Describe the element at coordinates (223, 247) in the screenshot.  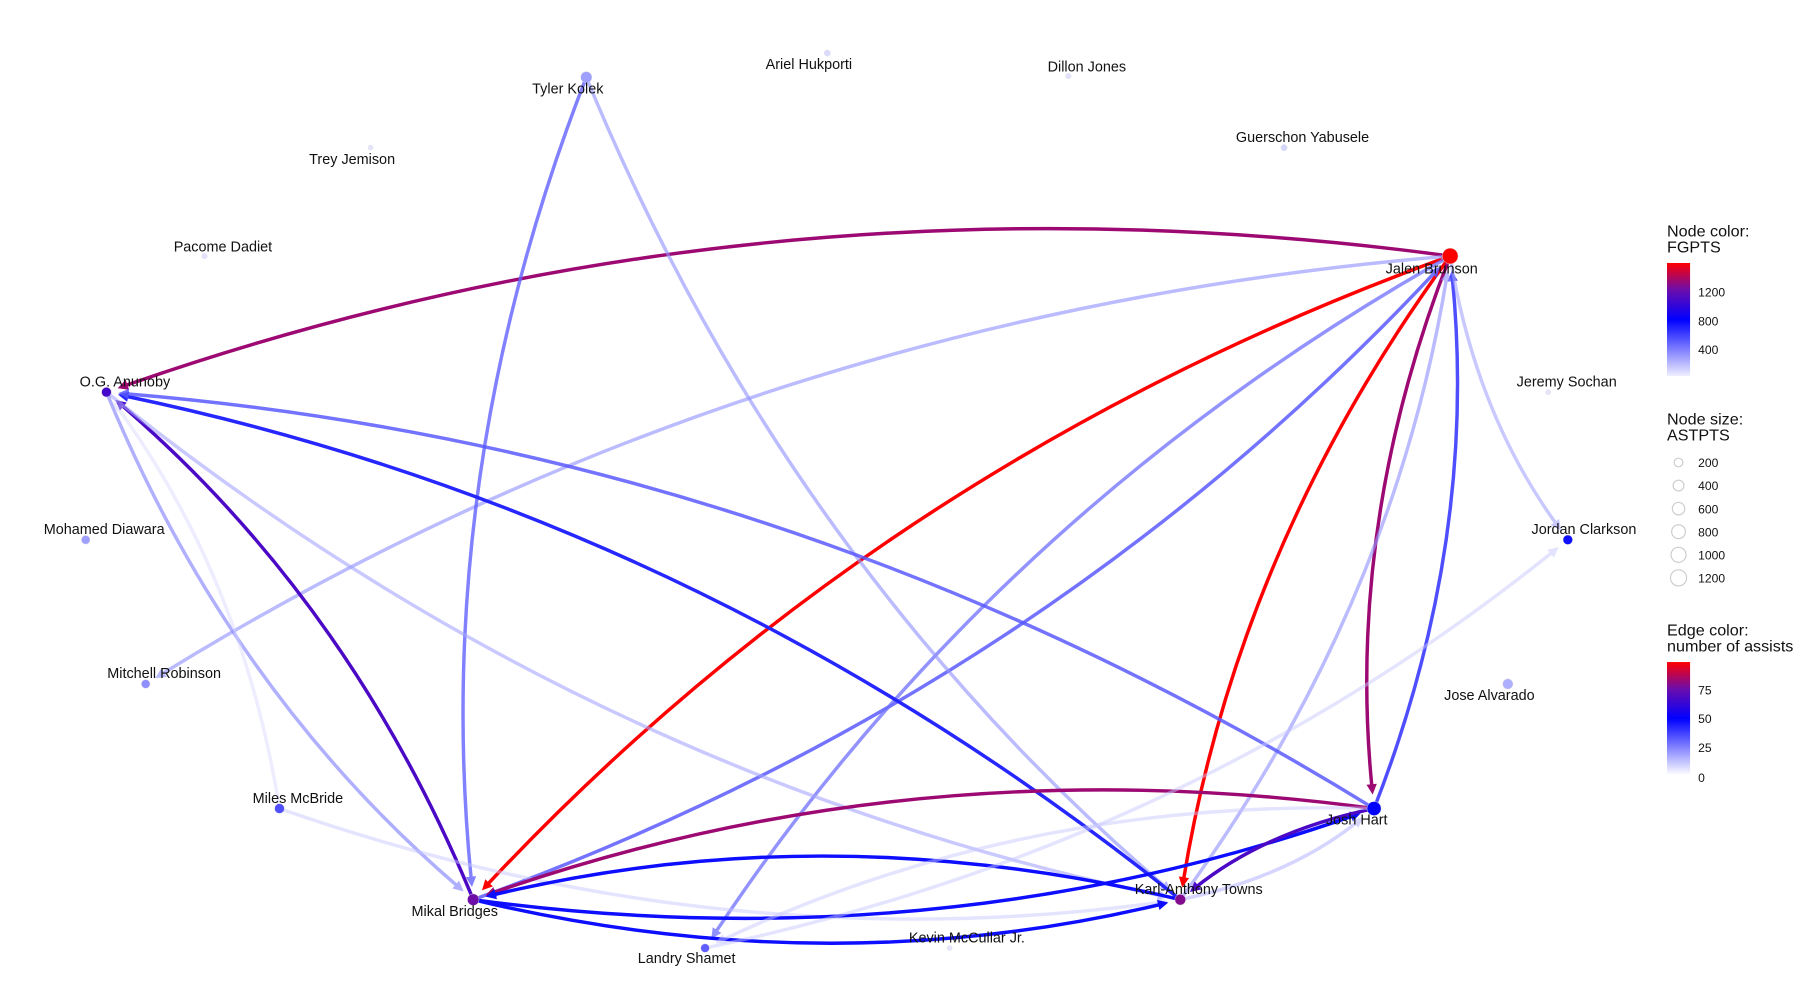
I see `node-label: Pacome Dadiet` at that location.